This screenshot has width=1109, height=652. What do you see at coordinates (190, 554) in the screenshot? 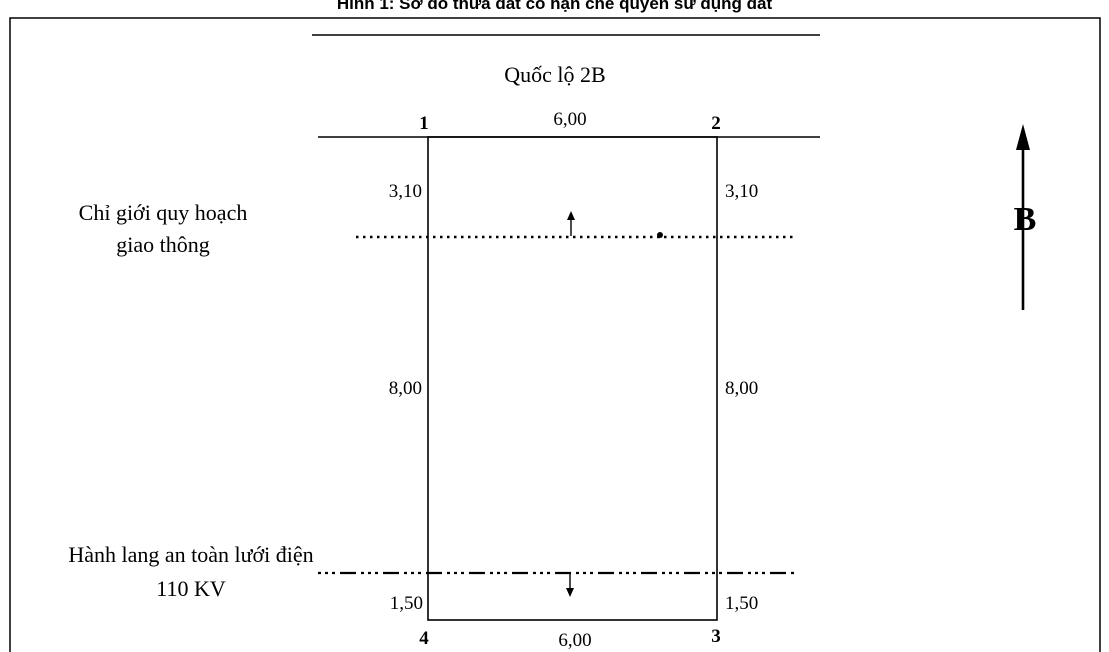
I see `power-line-label-1: Hành lang an toàn lưới điện` at bounding box center [190, 554].